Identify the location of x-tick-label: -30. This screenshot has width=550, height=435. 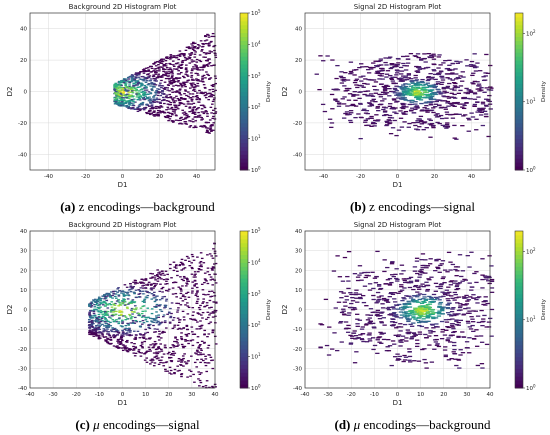
(328, 395).